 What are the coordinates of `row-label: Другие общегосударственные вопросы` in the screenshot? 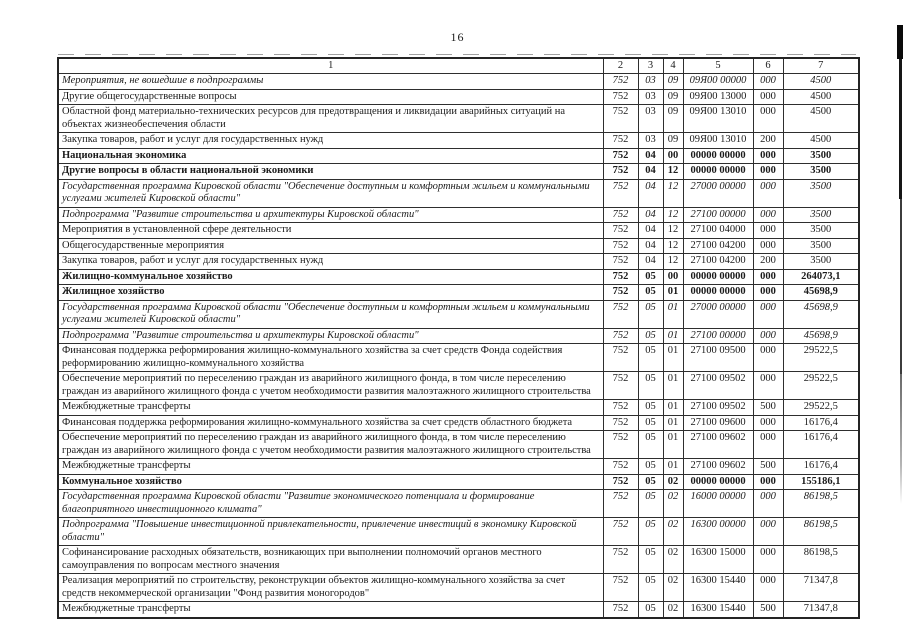 It's located at (330, 96).